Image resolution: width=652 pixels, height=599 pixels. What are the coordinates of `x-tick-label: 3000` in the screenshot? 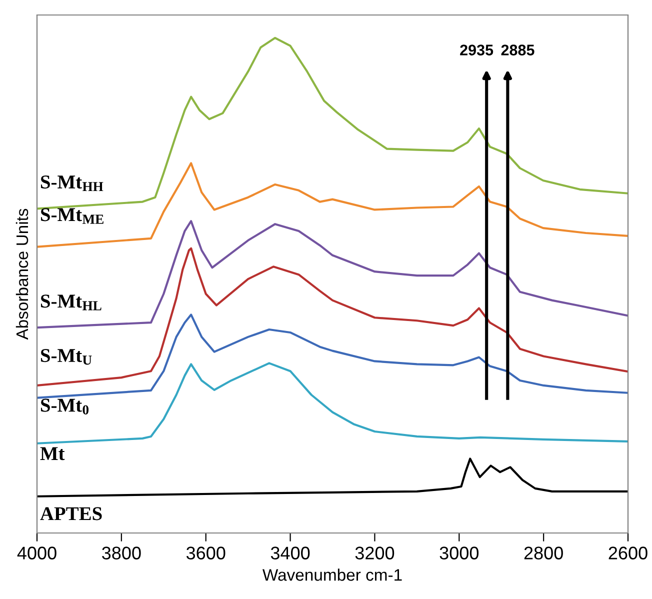 It's located at (459, 553).